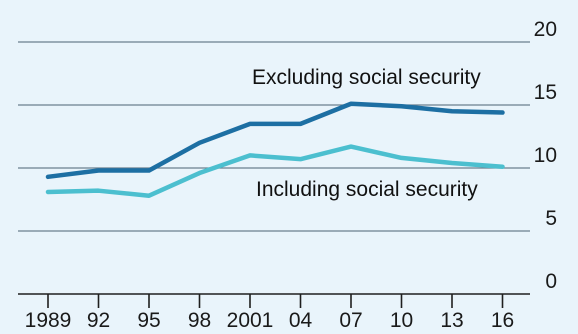  Describe the element at coordinates (451, 320) in the screenshot. I see `x-tick-label-13: 13` at that location.